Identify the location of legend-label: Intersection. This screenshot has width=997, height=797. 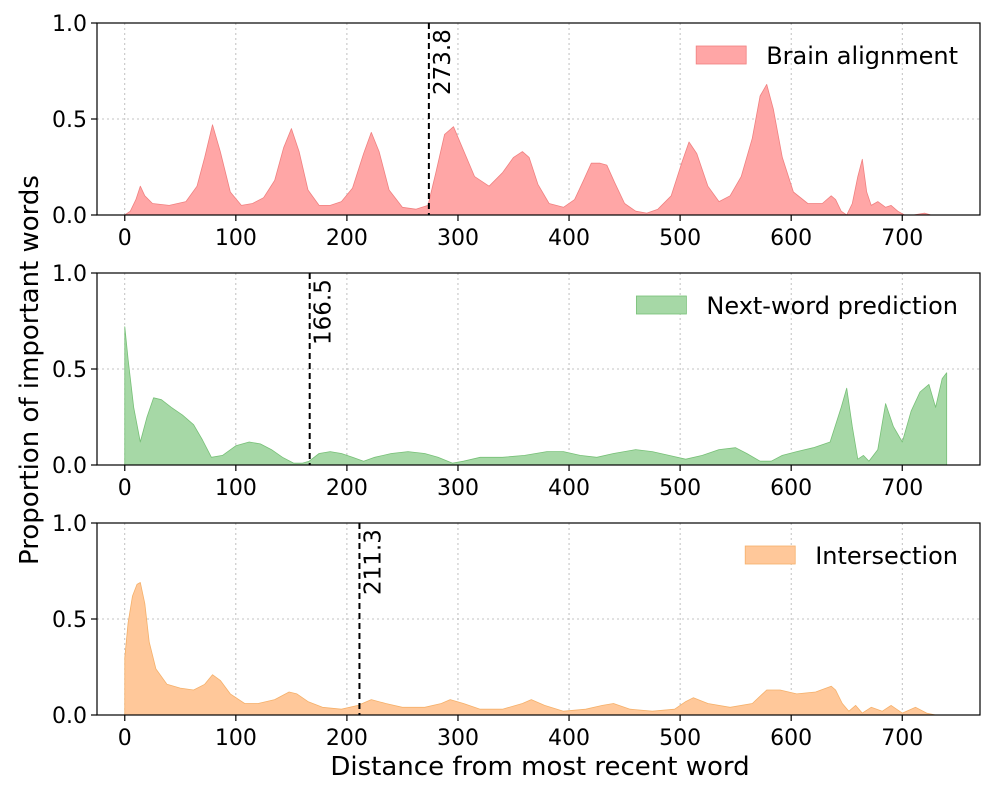
(886, 556).